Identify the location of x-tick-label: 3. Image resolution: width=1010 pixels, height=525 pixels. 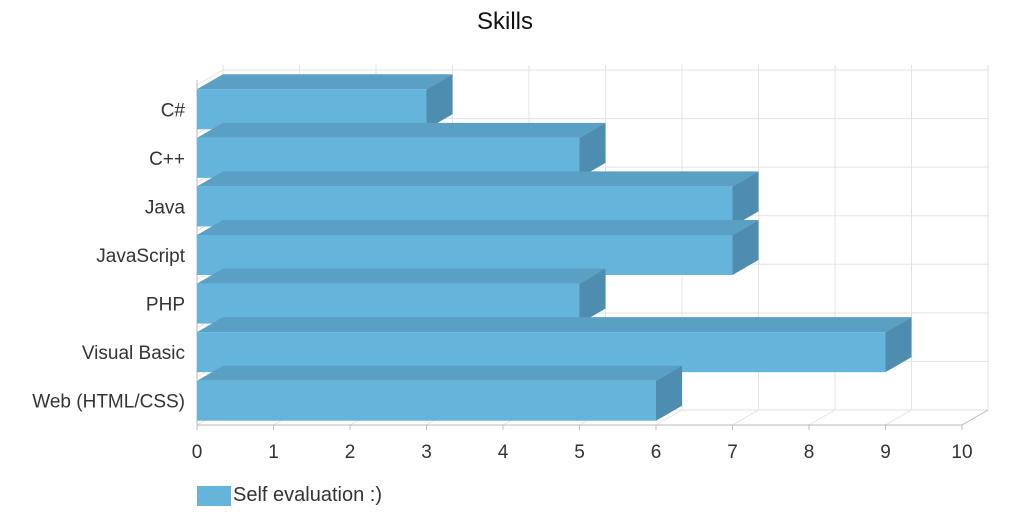
(426, 452).